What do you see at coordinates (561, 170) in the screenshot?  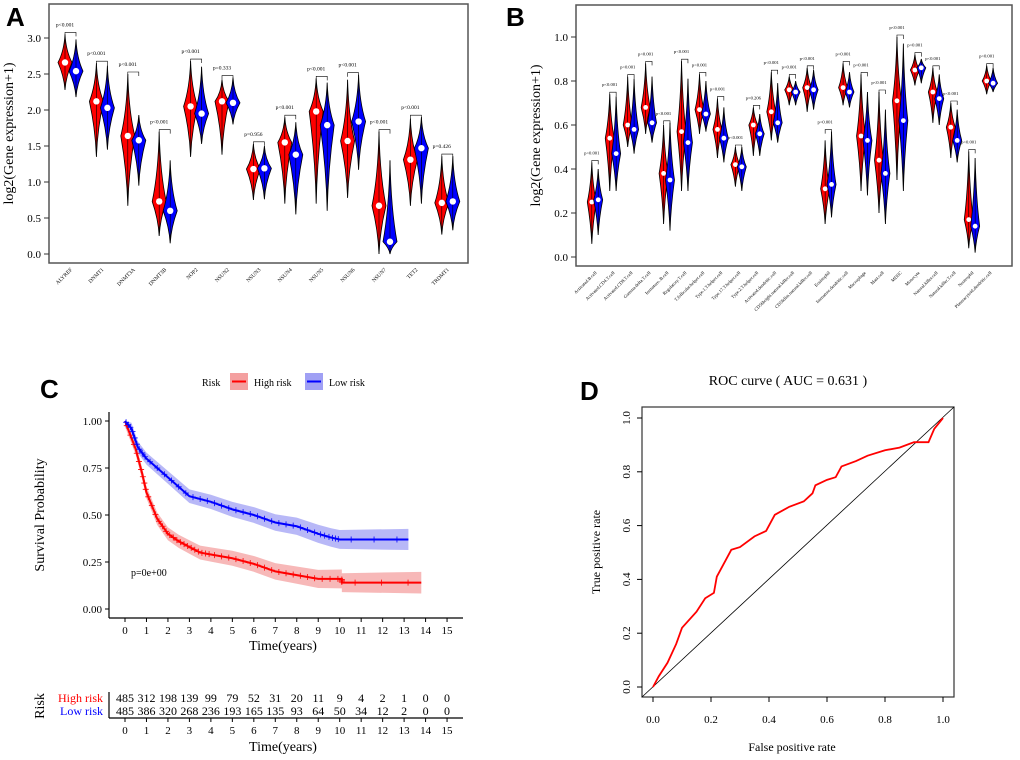 I see `y-tick-label: 0.4` at bounding box center [561, 170].